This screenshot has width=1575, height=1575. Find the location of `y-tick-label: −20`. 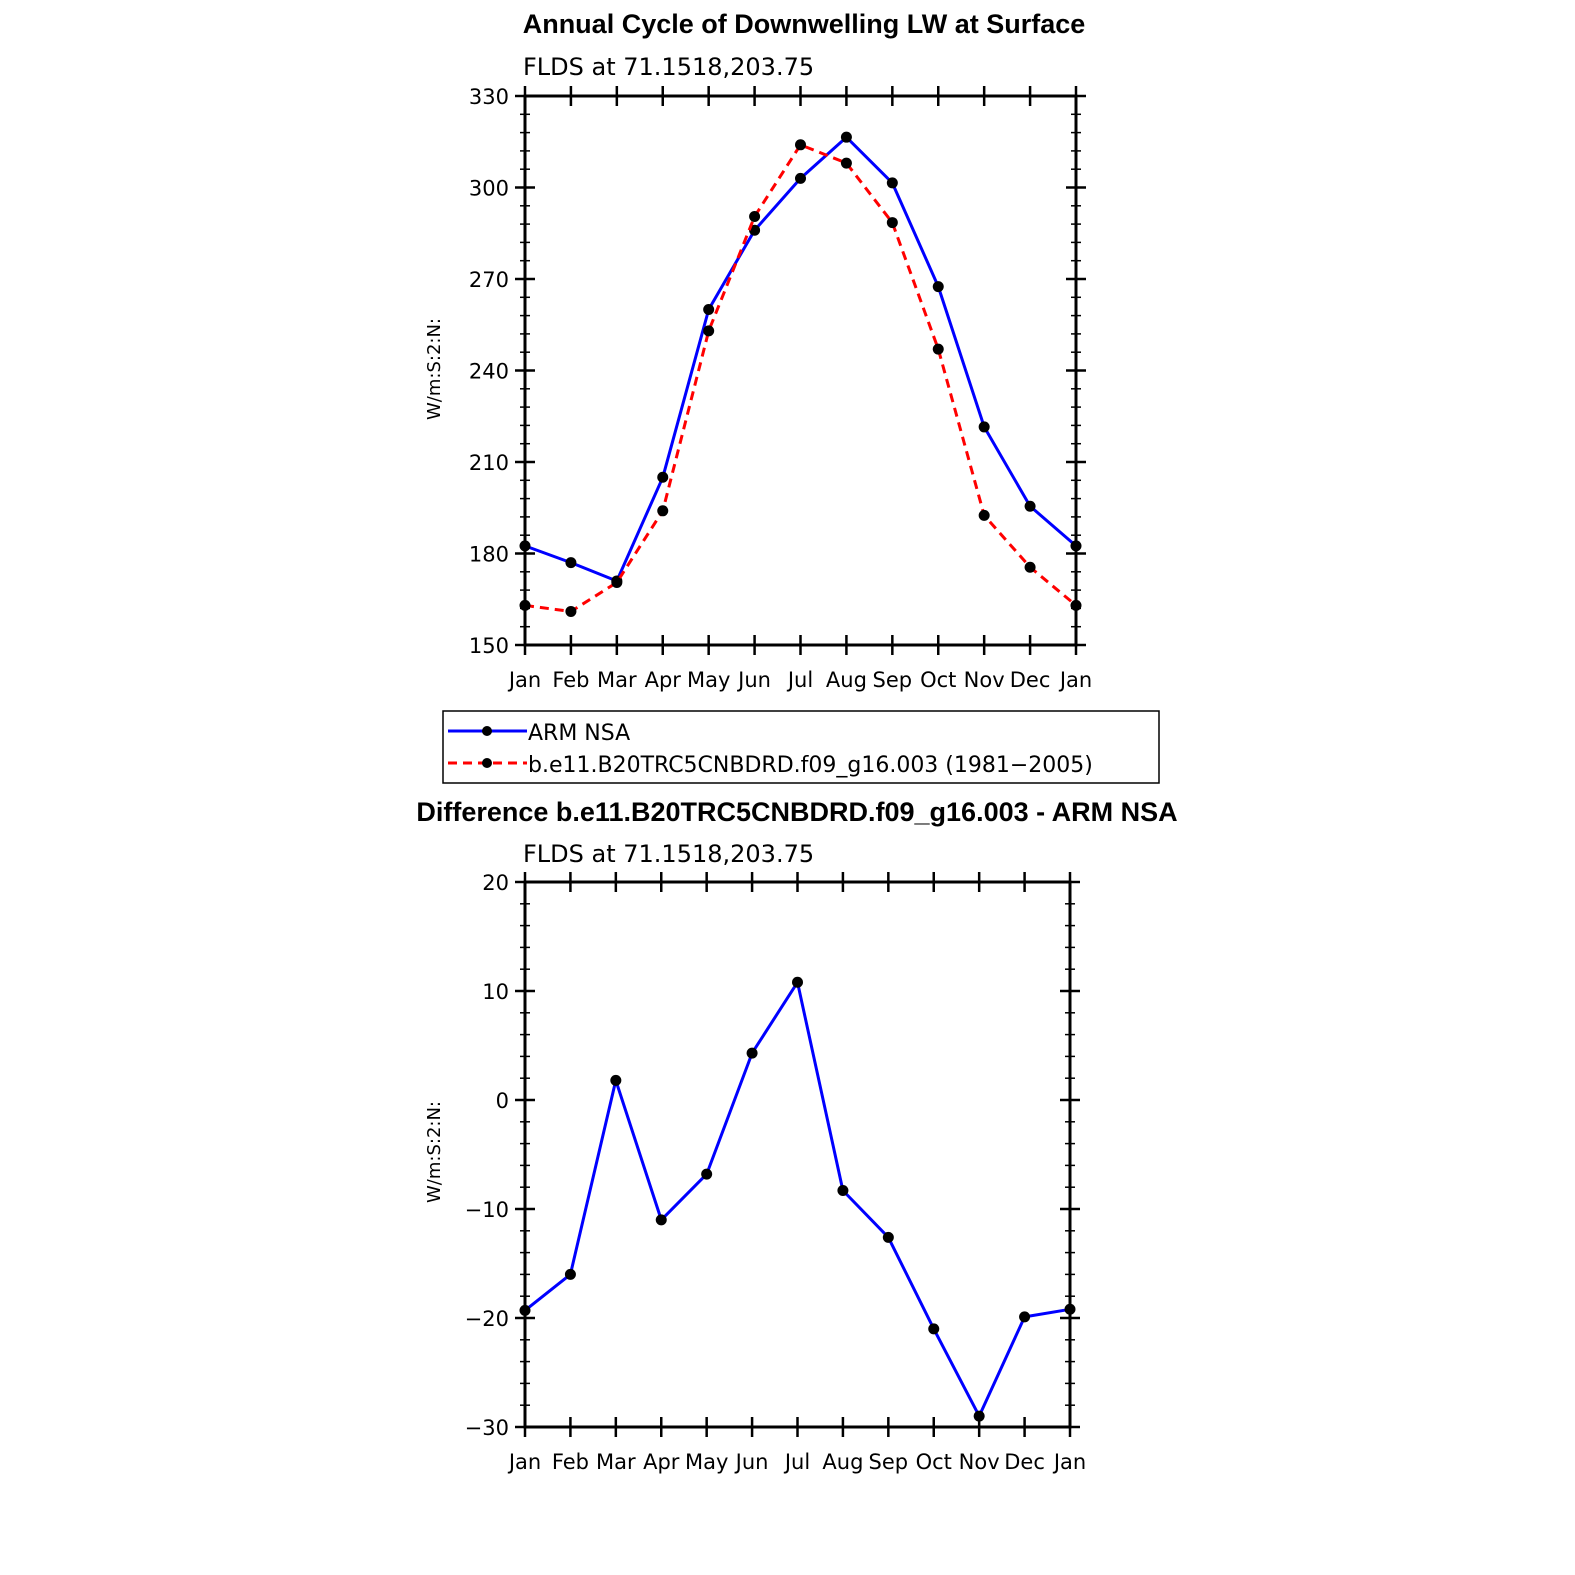

y-tick-label: −20 is located at coordinates (487, 1319).